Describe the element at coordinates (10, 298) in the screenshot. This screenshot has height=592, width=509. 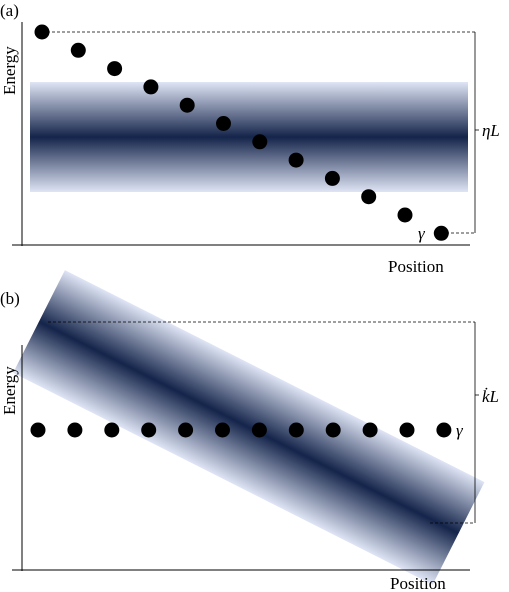
I see `panel-label: (b)` at that location.